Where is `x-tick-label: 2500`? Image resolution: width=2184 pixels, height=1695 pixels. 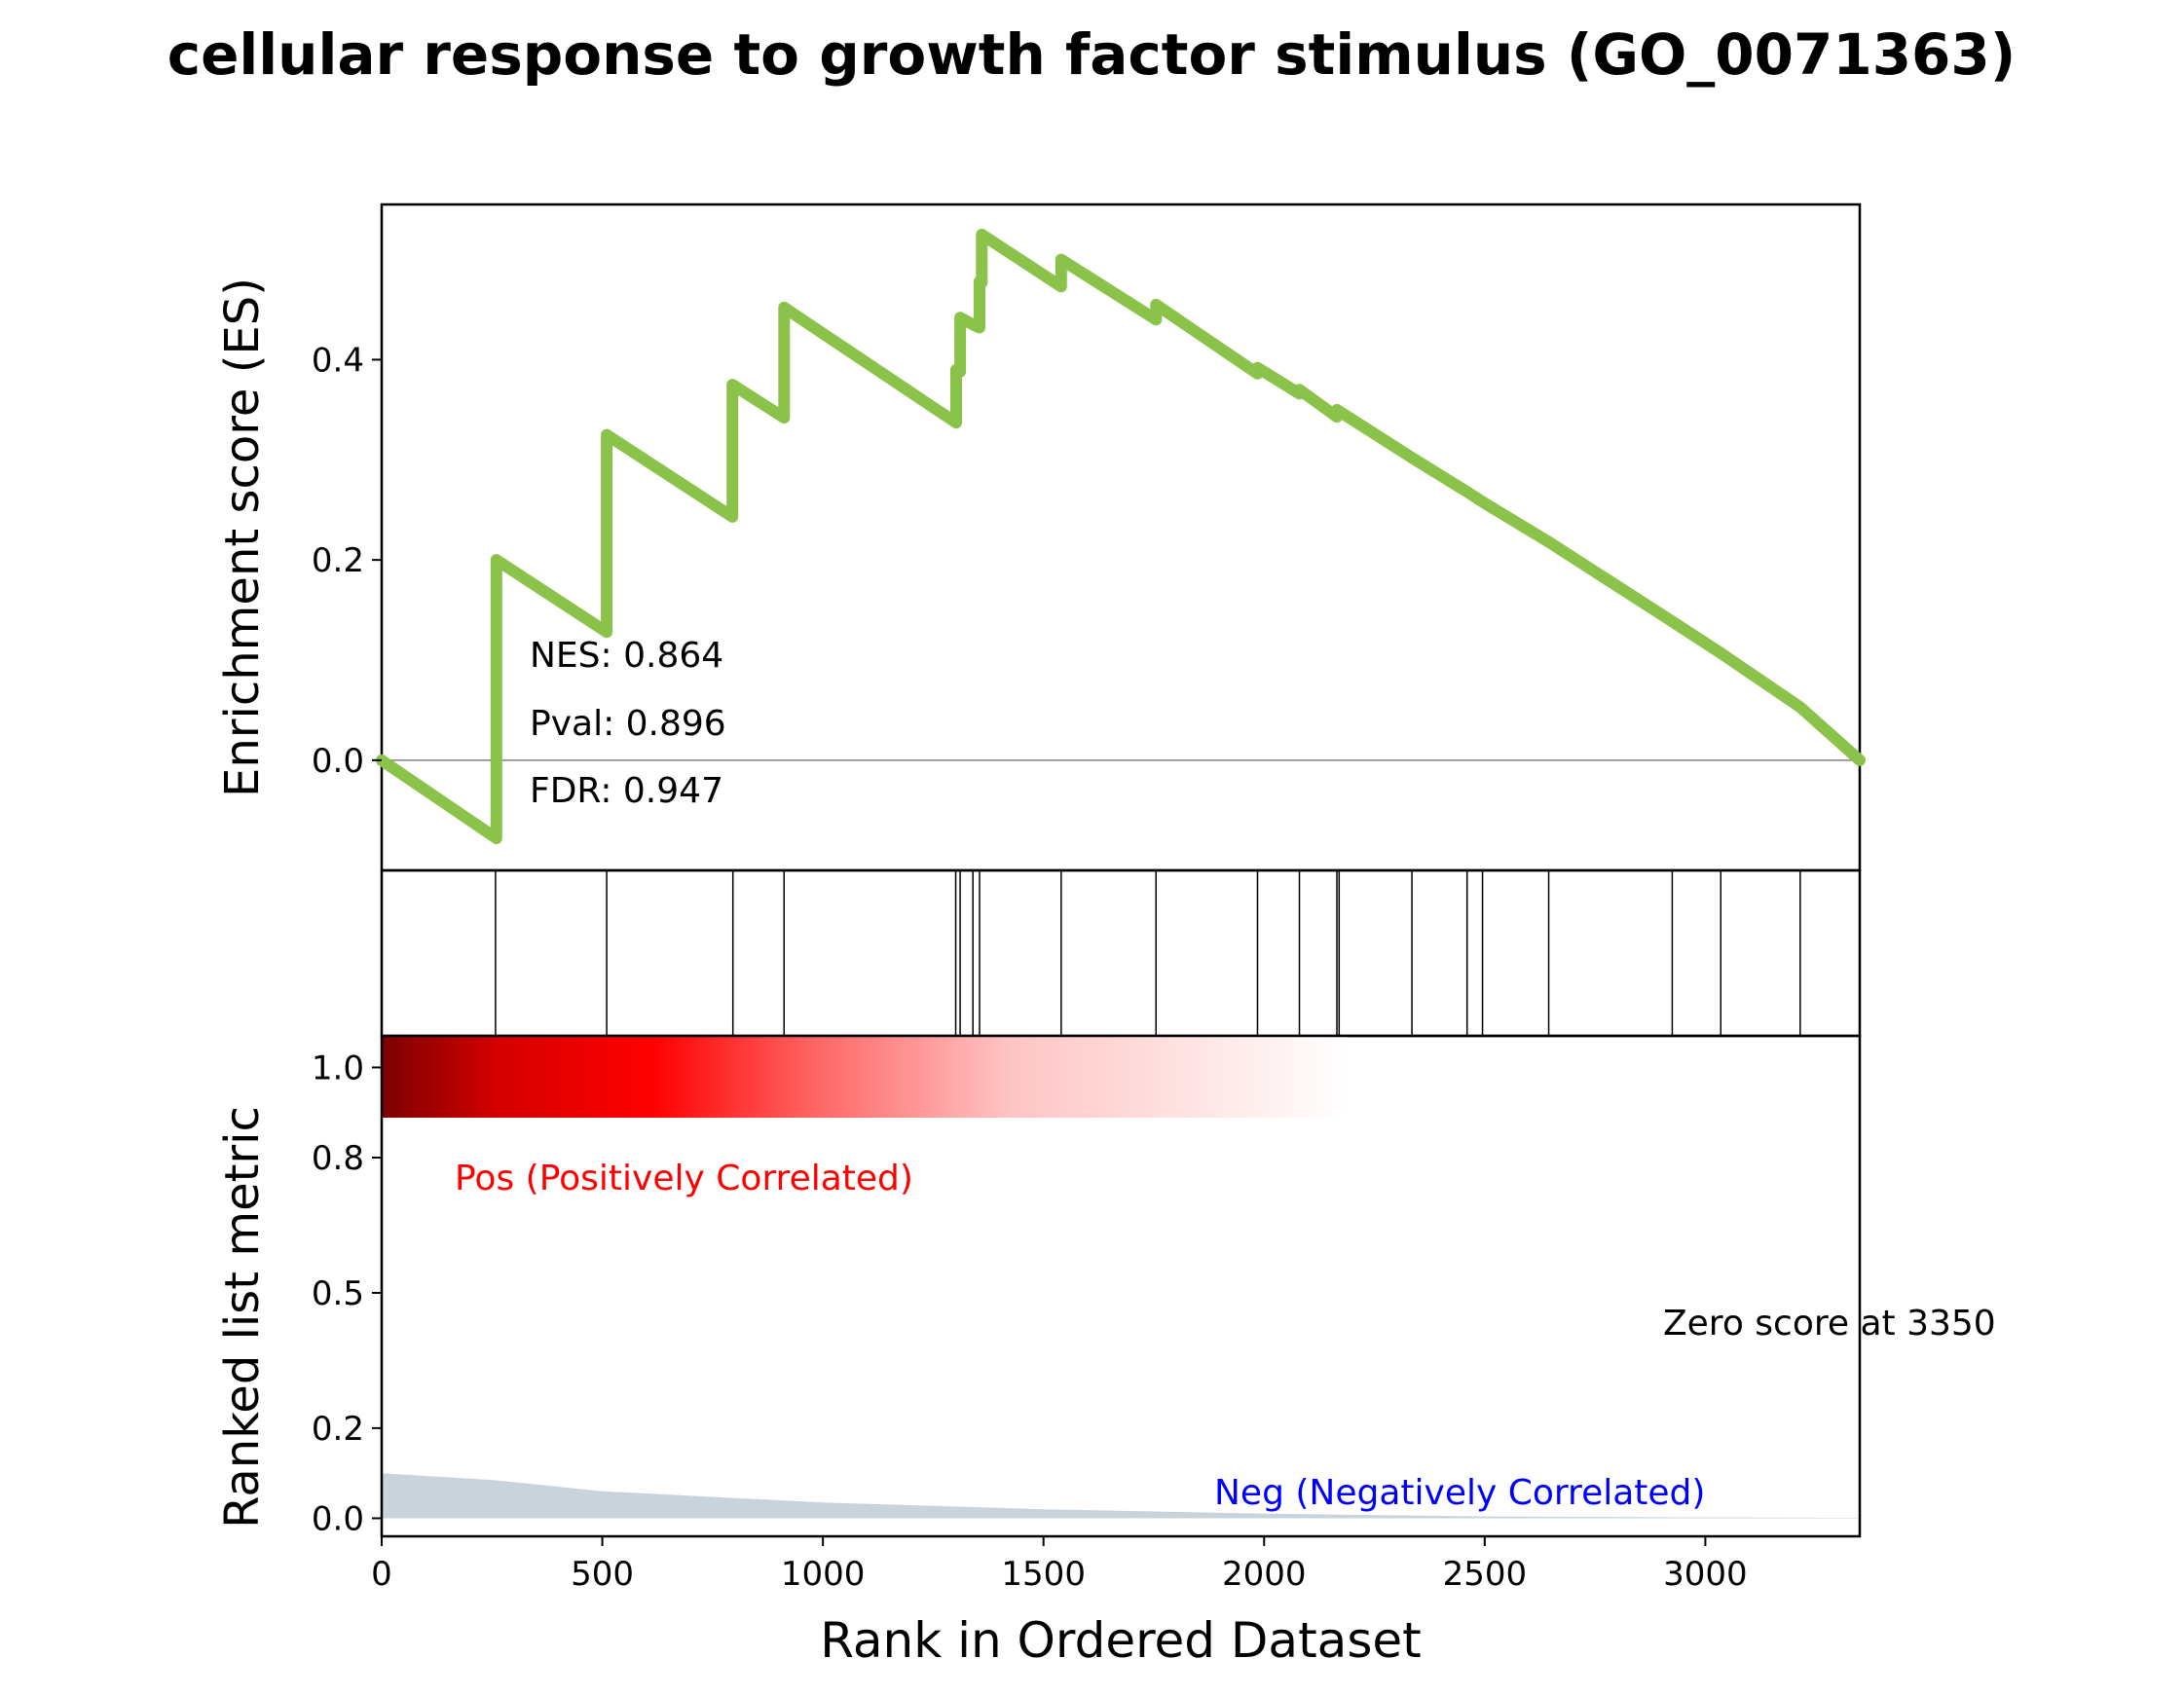
x-tick-label: 2500 is located at coordinates (1485, 1574).